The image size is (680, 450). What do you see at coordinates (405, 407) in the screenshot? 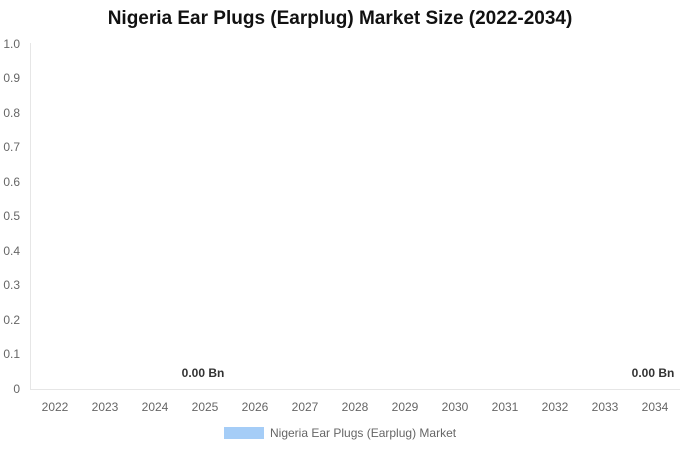
I see `x-tick: 2029` at bounding box center [405, 407].